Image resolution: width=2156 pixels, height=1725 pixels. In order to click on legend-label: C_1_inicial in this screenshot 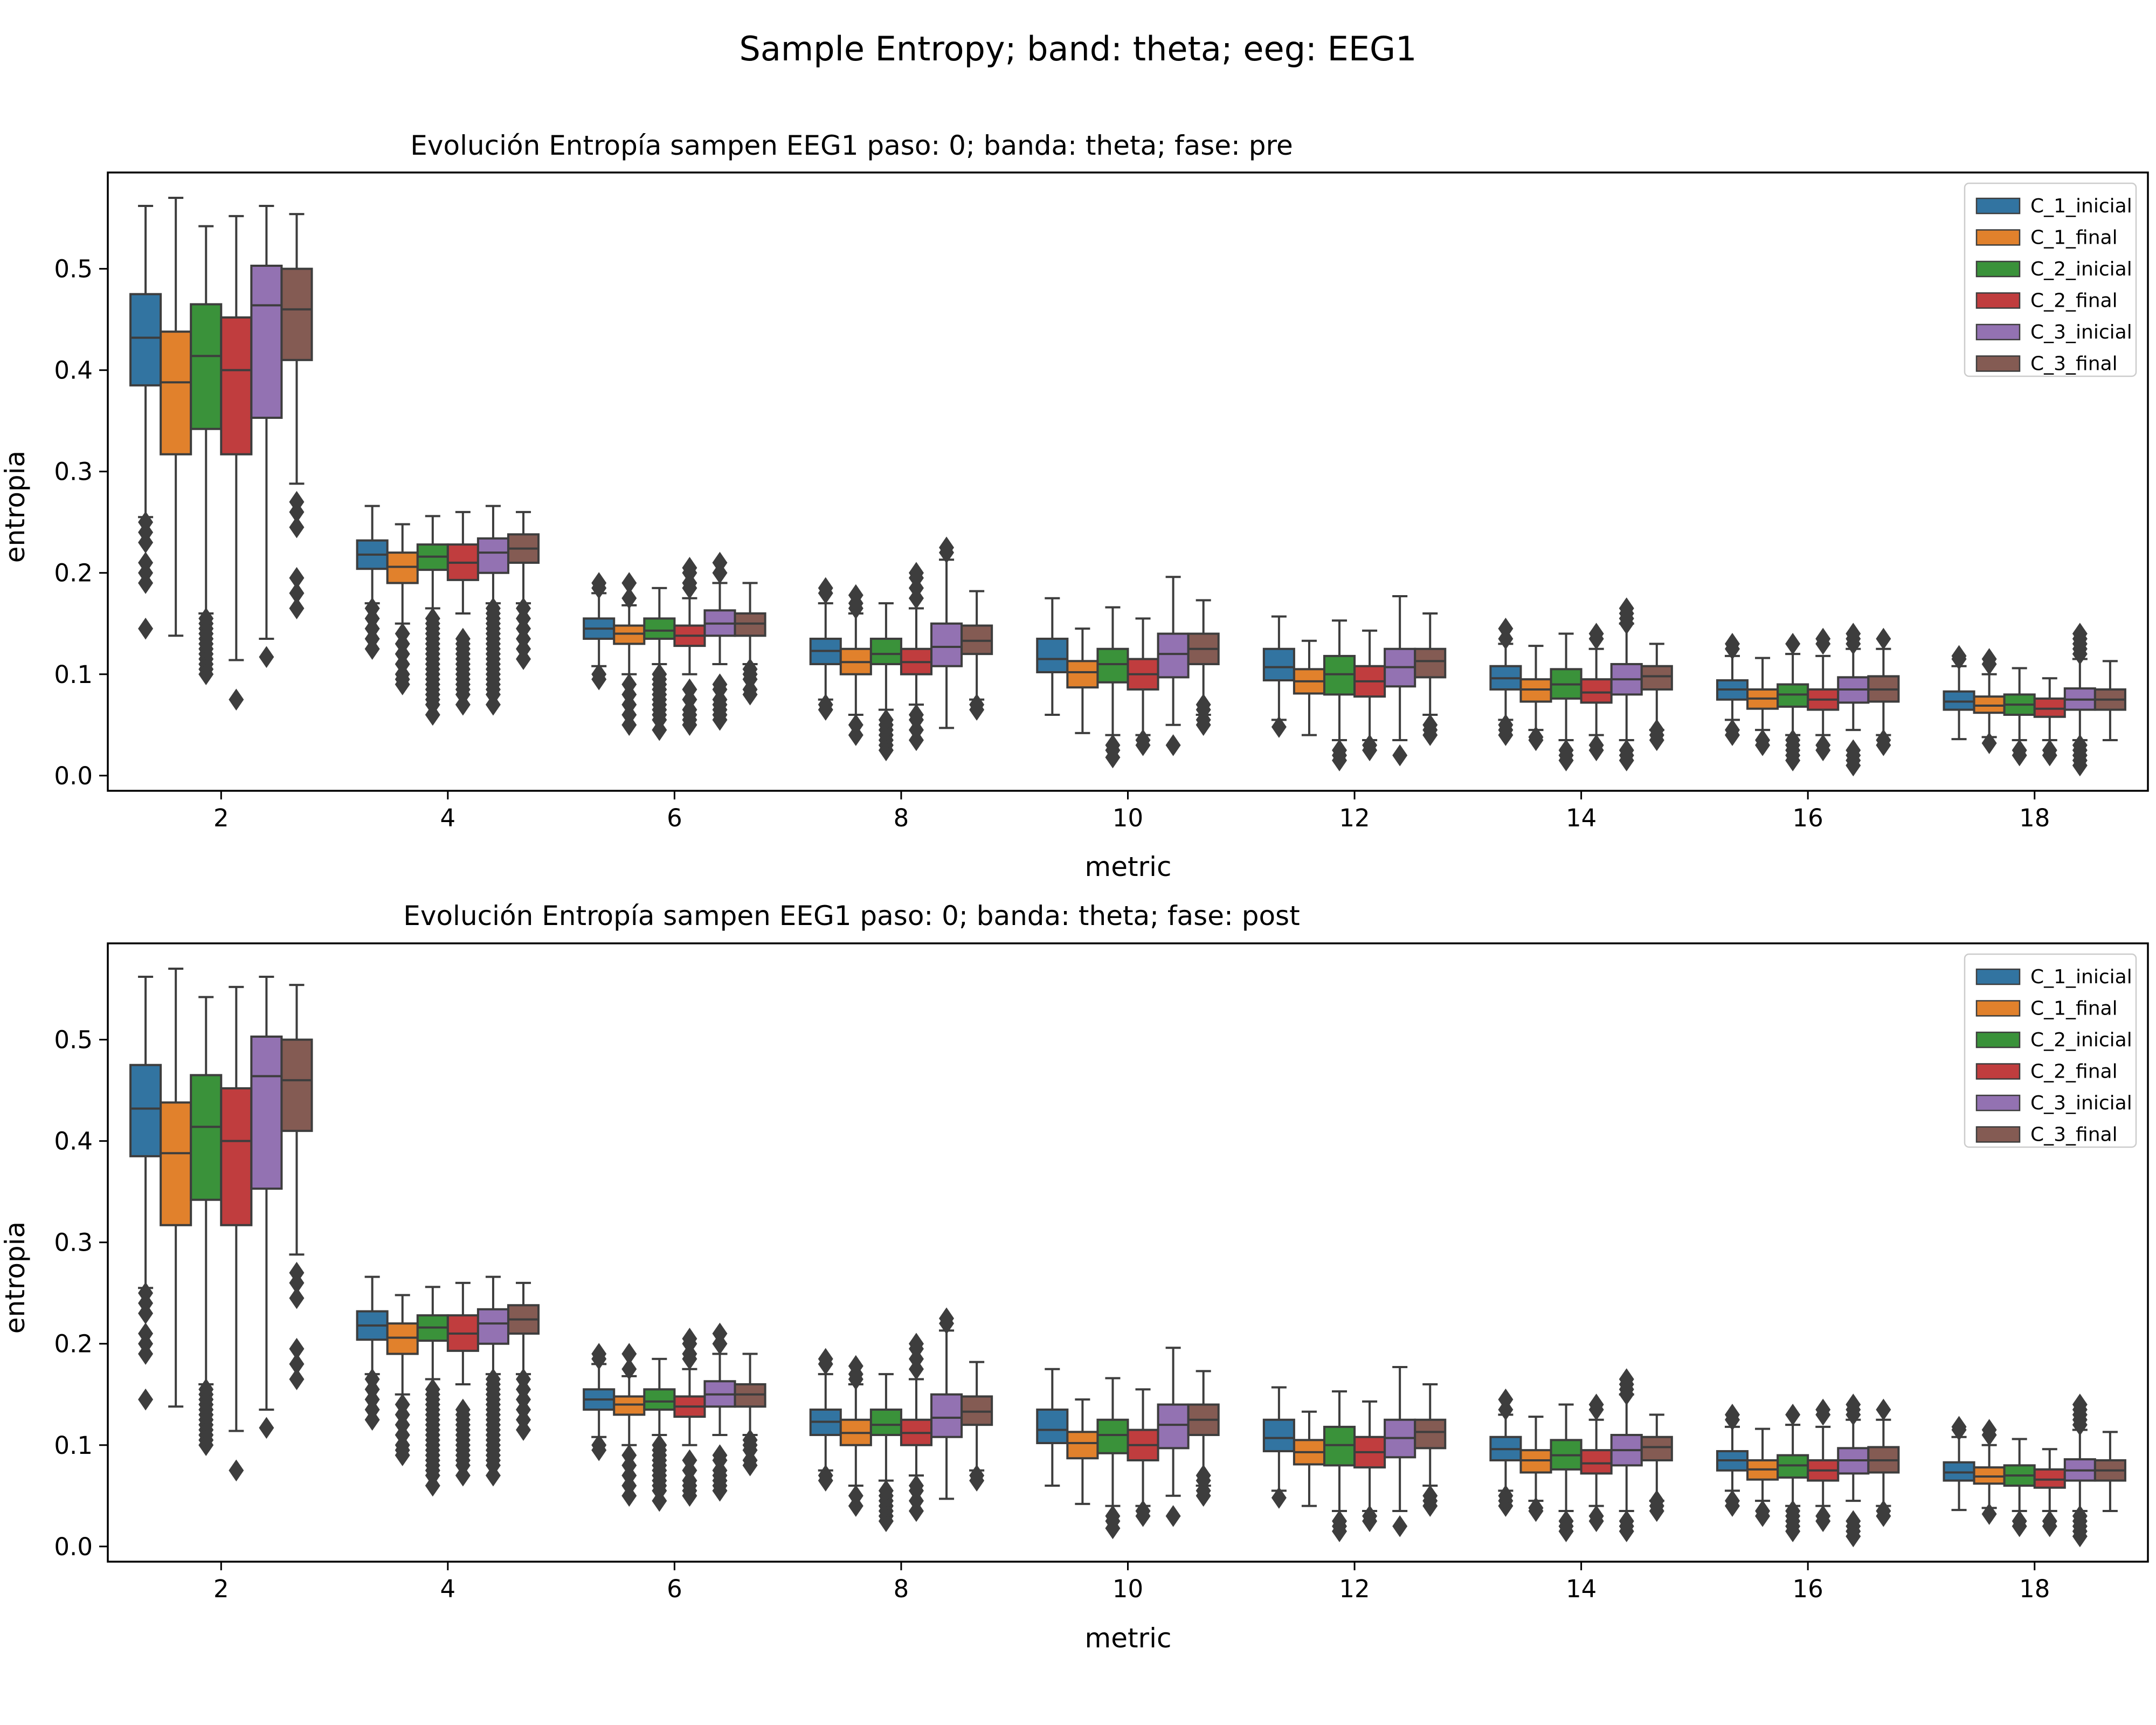, I will do `click(2081, 977)`.